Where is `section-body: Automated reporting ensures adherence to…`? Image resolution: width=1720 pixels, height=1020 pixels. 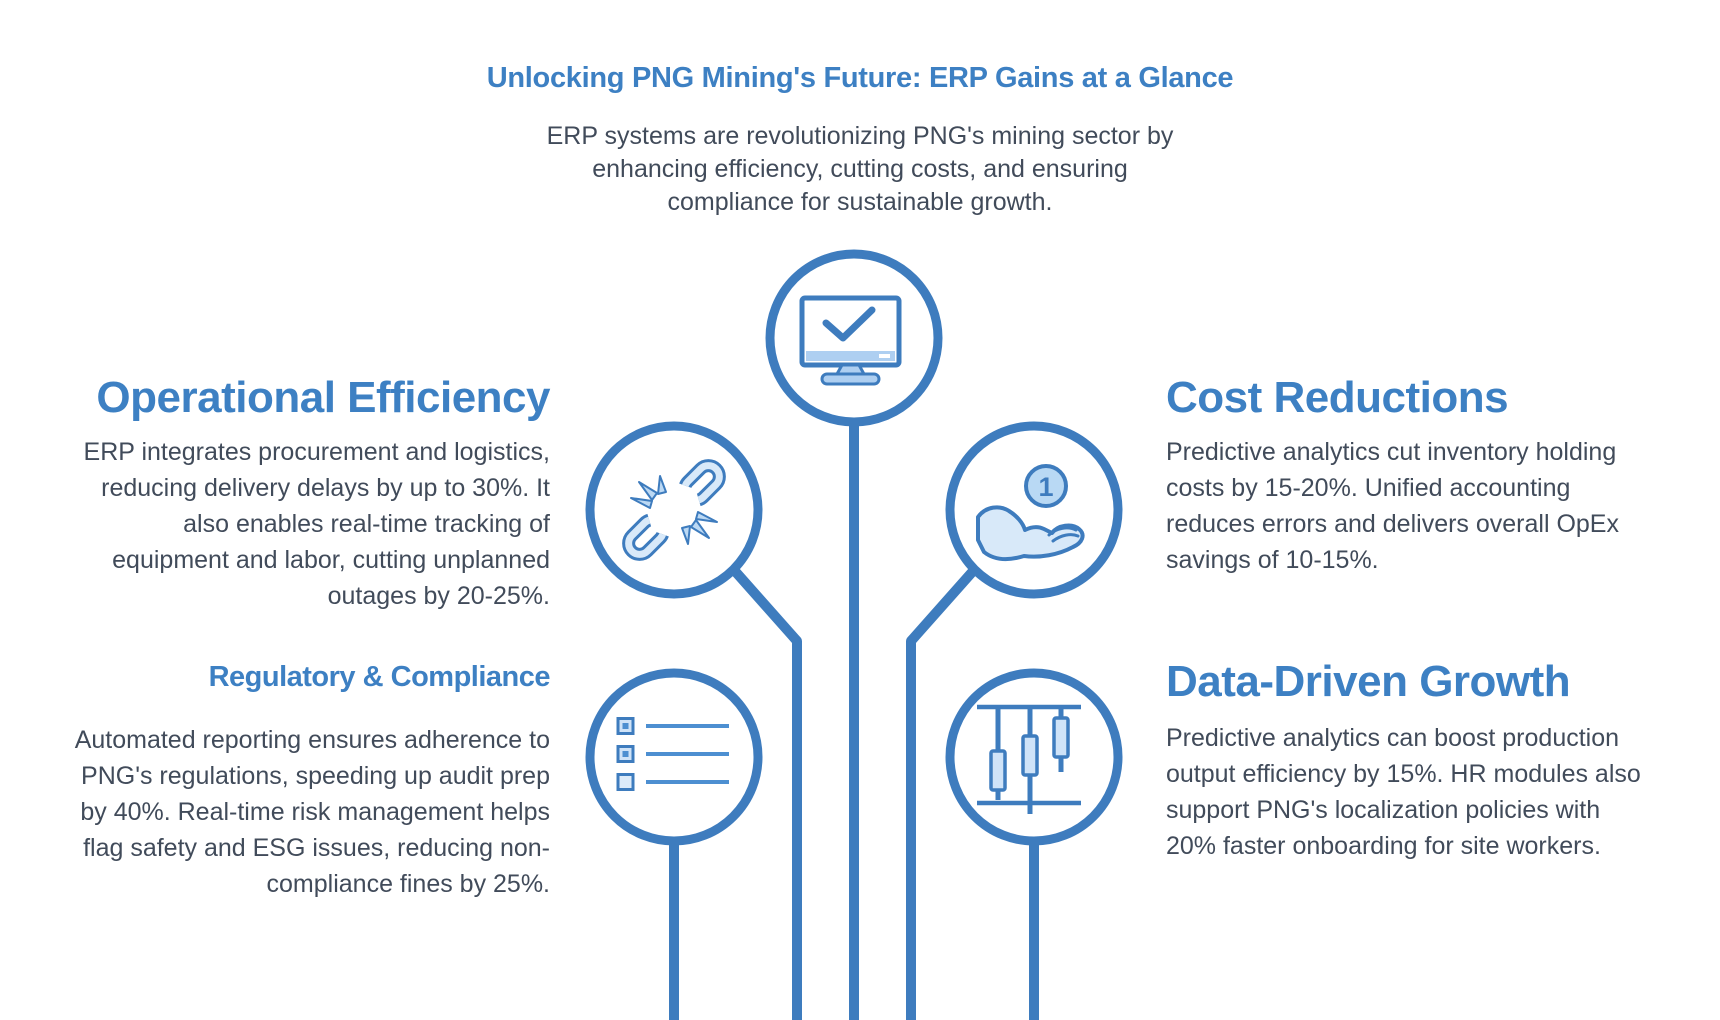 section-body: Automated reporting ensures adherence to… is located at coordinates (312, 812).